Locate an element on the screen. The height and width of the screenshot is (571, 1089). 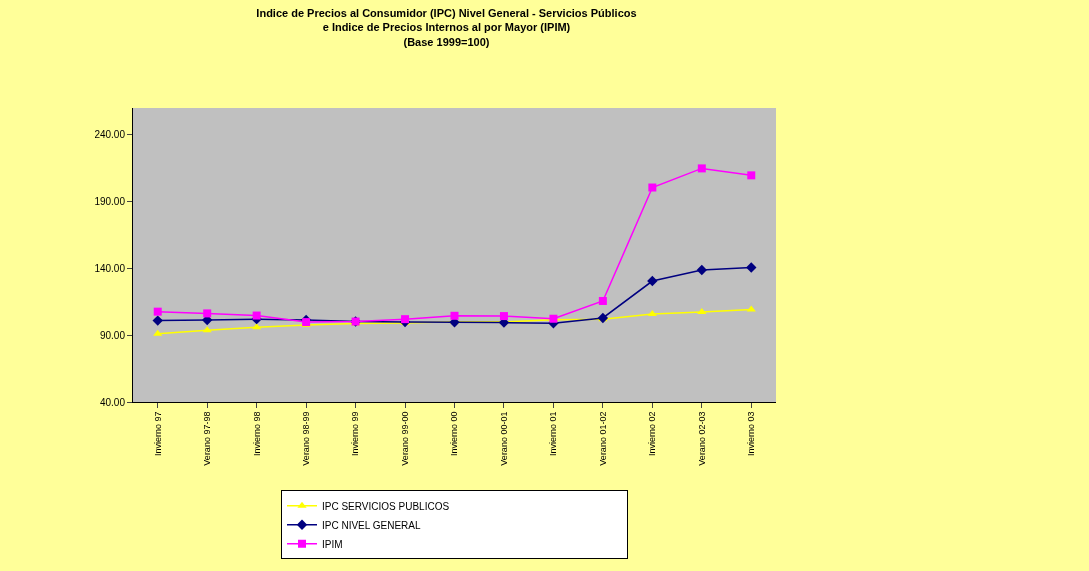
x-tick-label: Invierno 01 is located at coordinates (553, 434).